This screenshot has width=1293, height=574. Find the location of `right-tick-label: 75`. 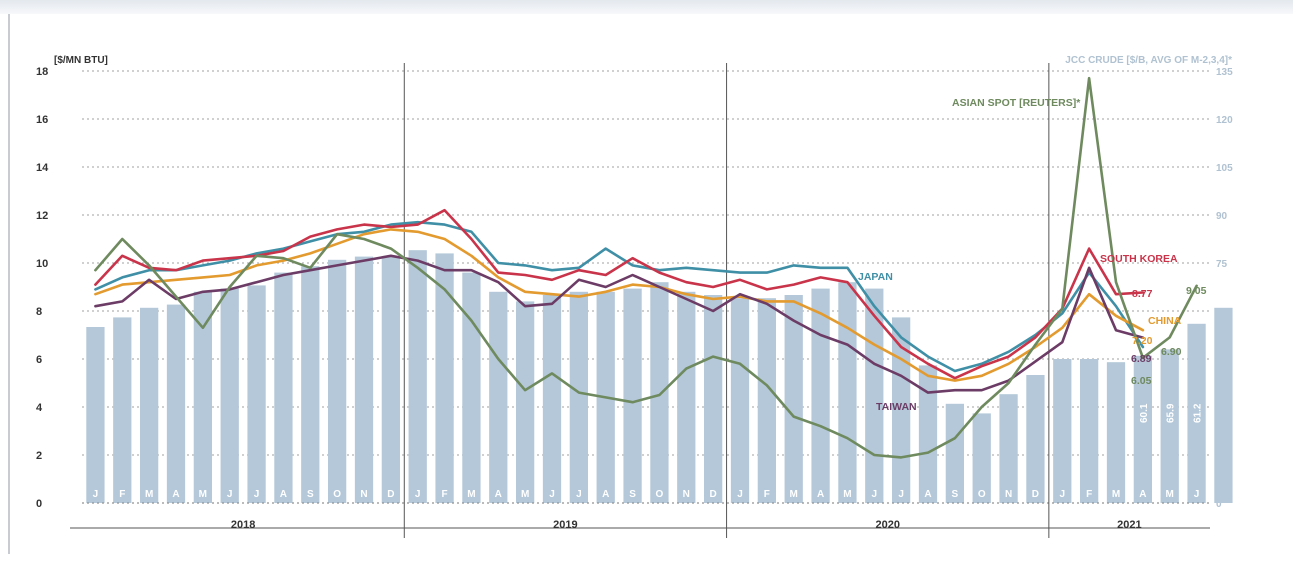

right-tick-label: 75 is located at coordinates (1222, 264).